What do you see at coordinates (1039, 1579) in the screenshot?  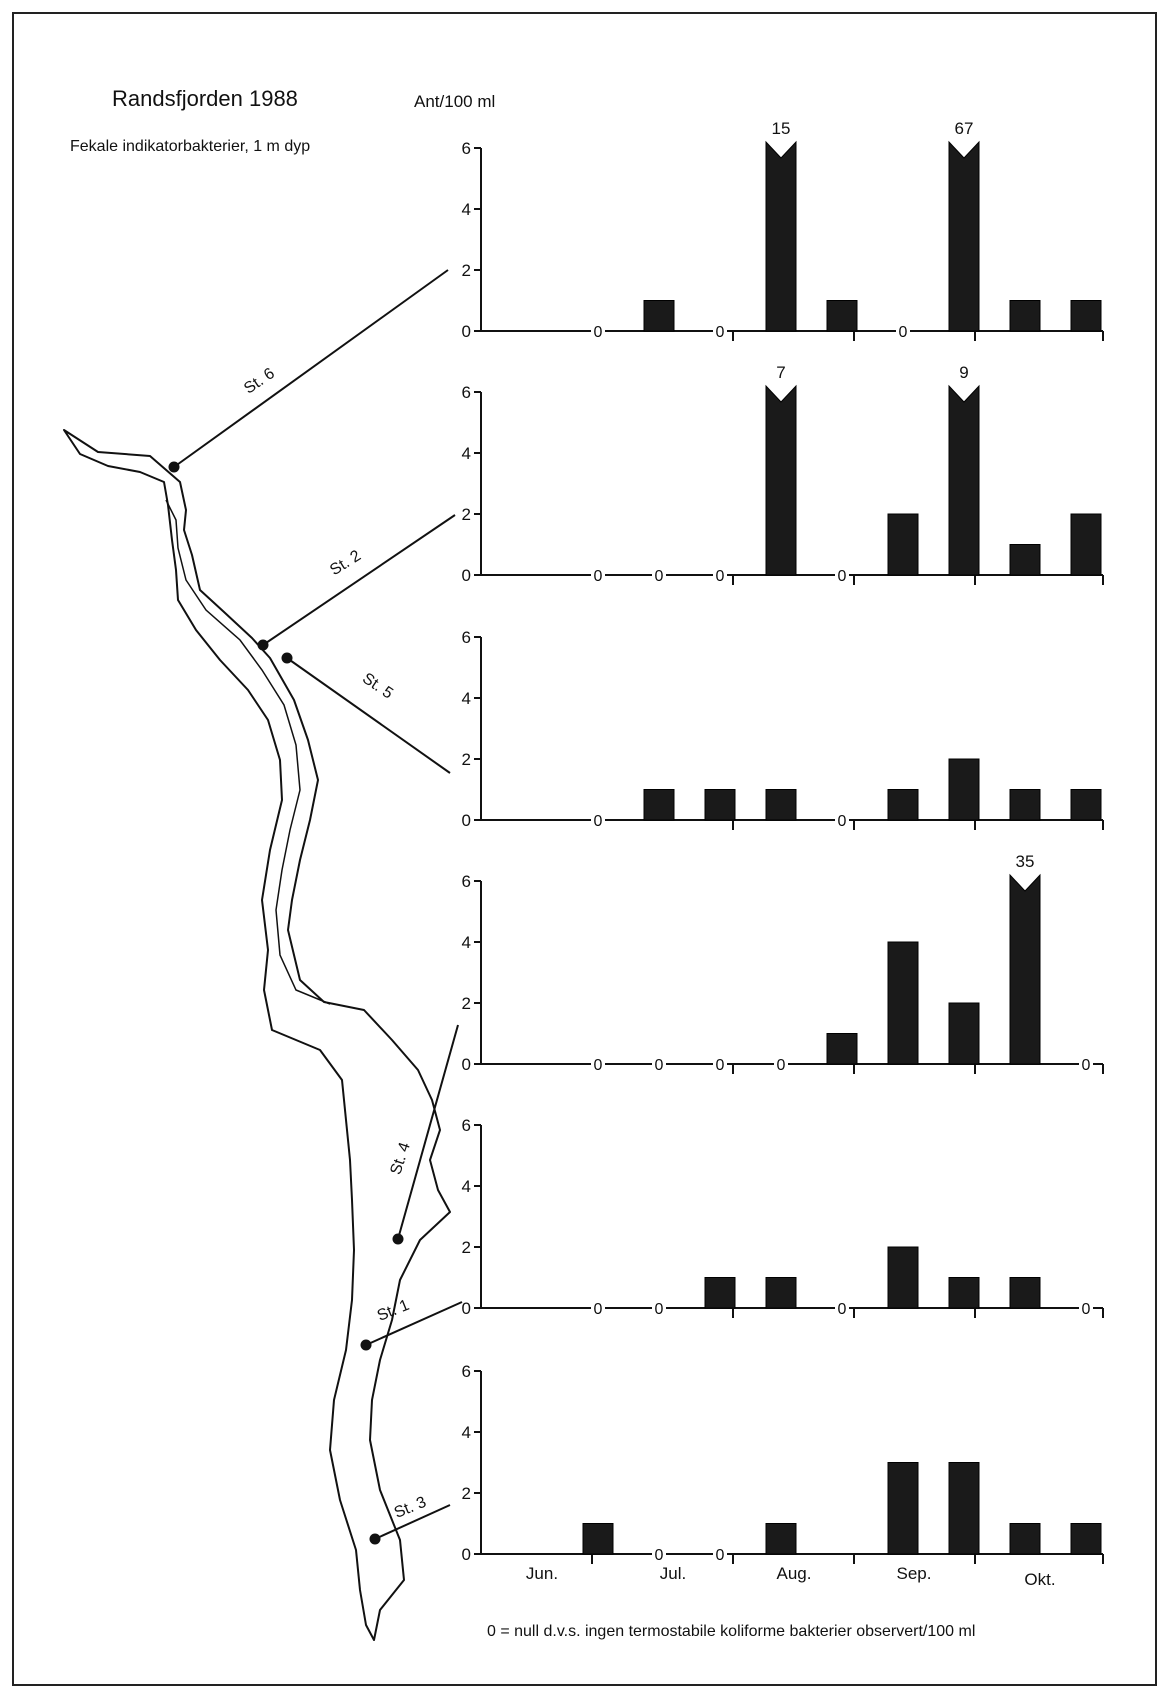 I see `month-label: Okt.` at bounding box center [1039, 1579].